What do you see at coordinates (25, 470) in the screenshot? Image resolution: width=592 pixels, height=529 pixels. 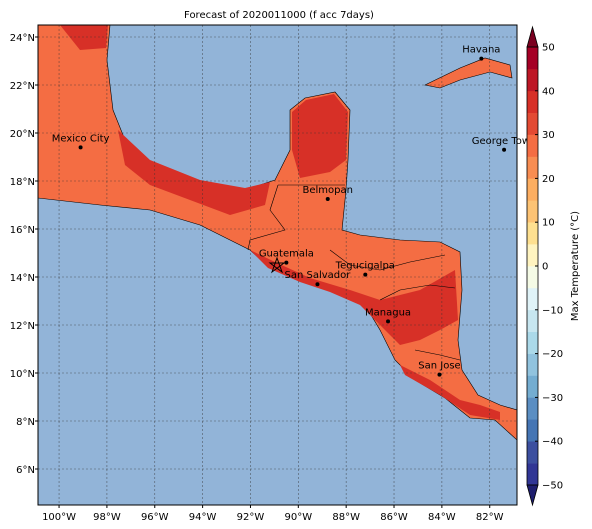 I see `y-tick-label: 6°N` at bounding box center [25, 470].